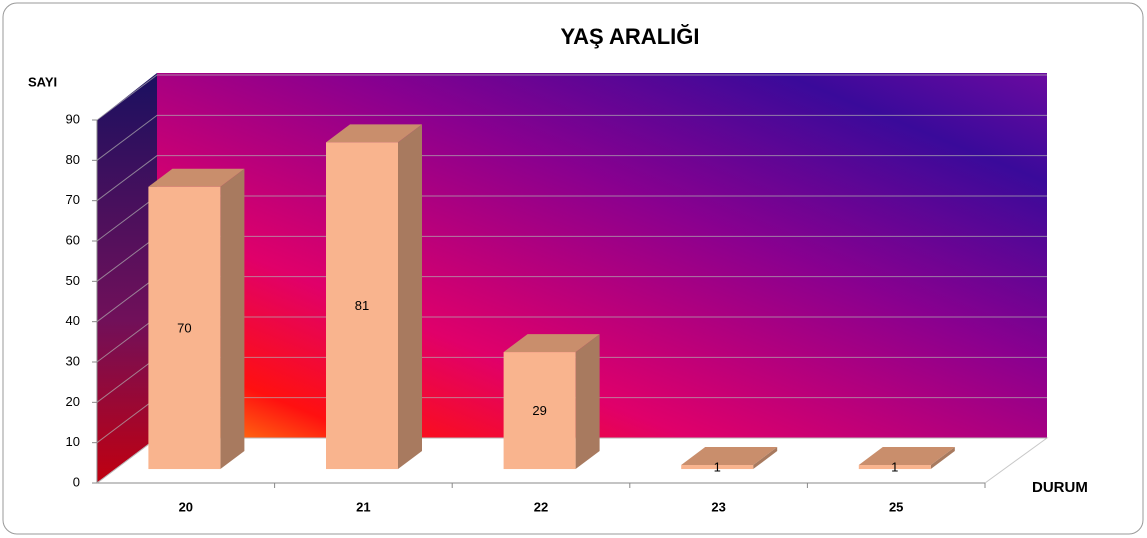  I want to click on y-axis-label: SAYI, so click(42, 81).